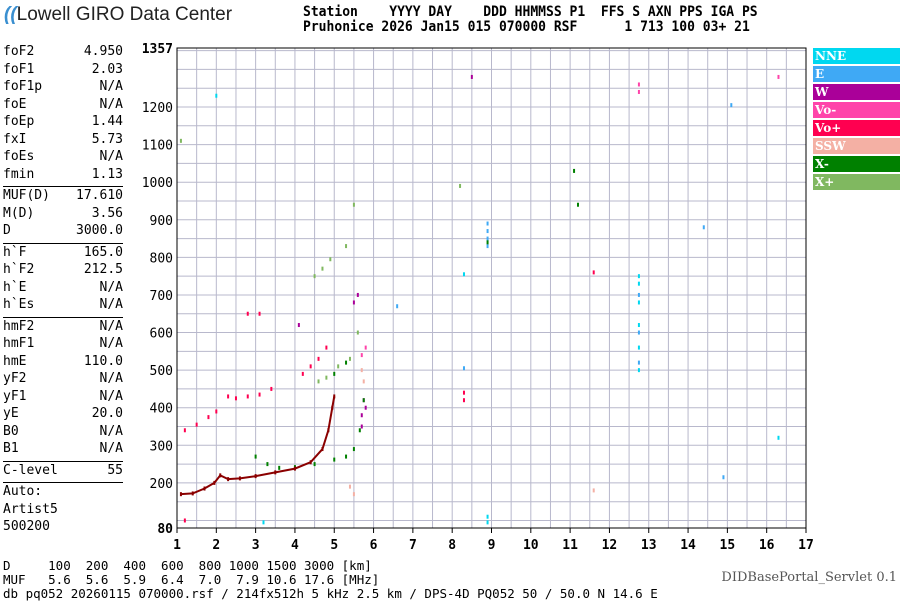 This screenshot has width=900, height=601. I want to click on param-name: foF1, so click(19, 69).